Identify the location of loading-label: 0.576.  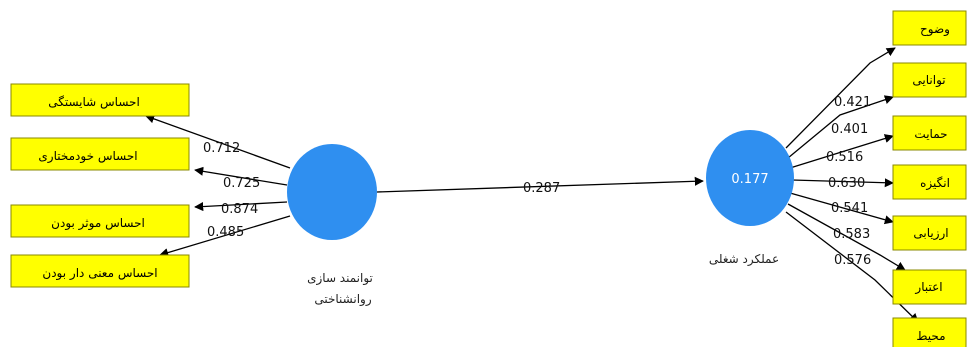
(852, 260).